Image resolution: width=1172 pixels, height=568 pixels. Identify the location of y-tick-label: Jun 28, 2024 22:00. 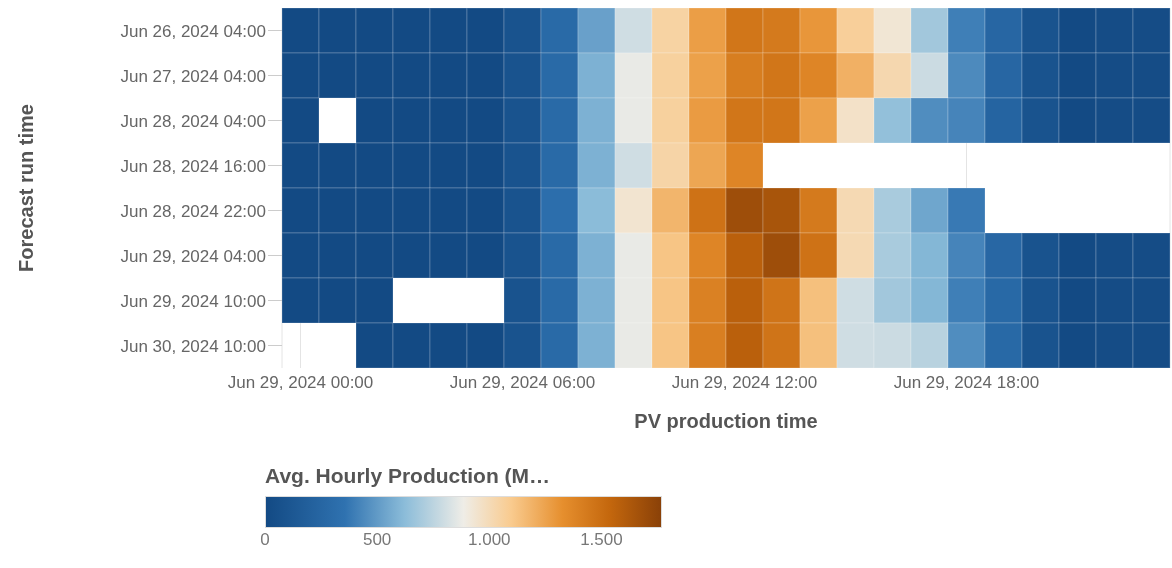
(193, 211).